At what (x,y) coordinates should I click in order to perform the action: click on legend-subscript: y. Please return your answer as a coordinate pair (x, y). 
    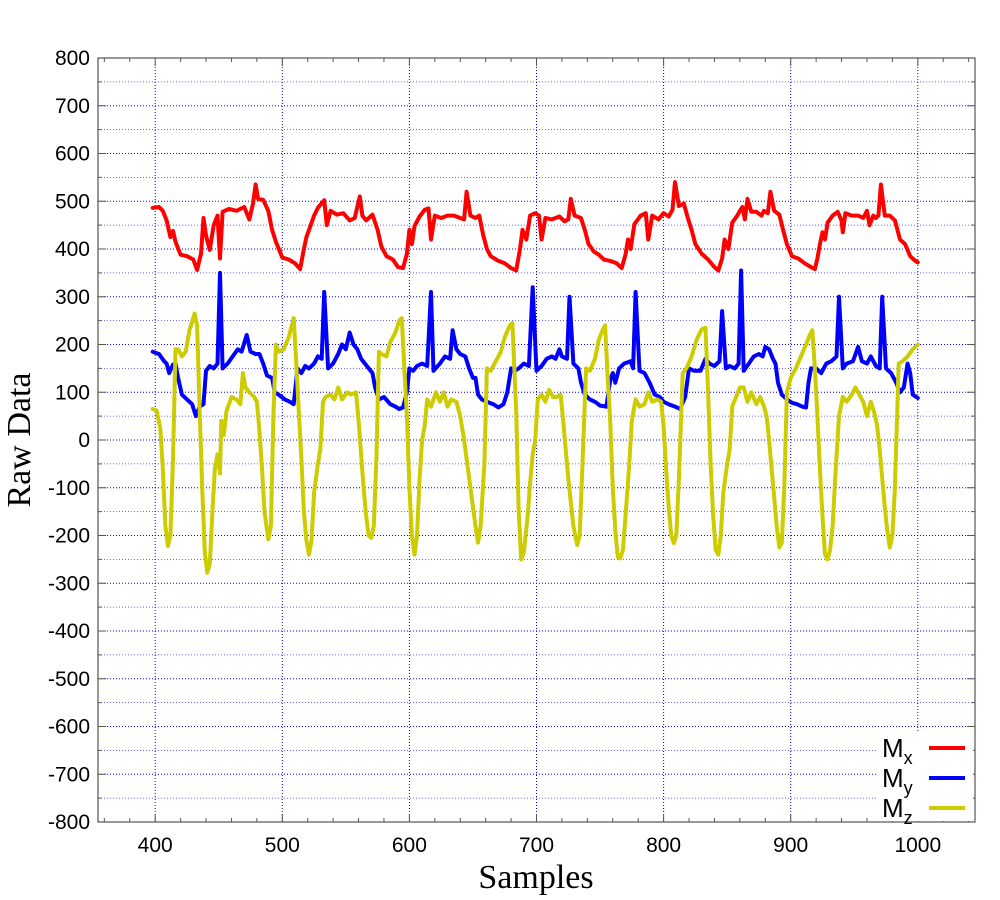
    Looking at the image, I should click on (908, 788).